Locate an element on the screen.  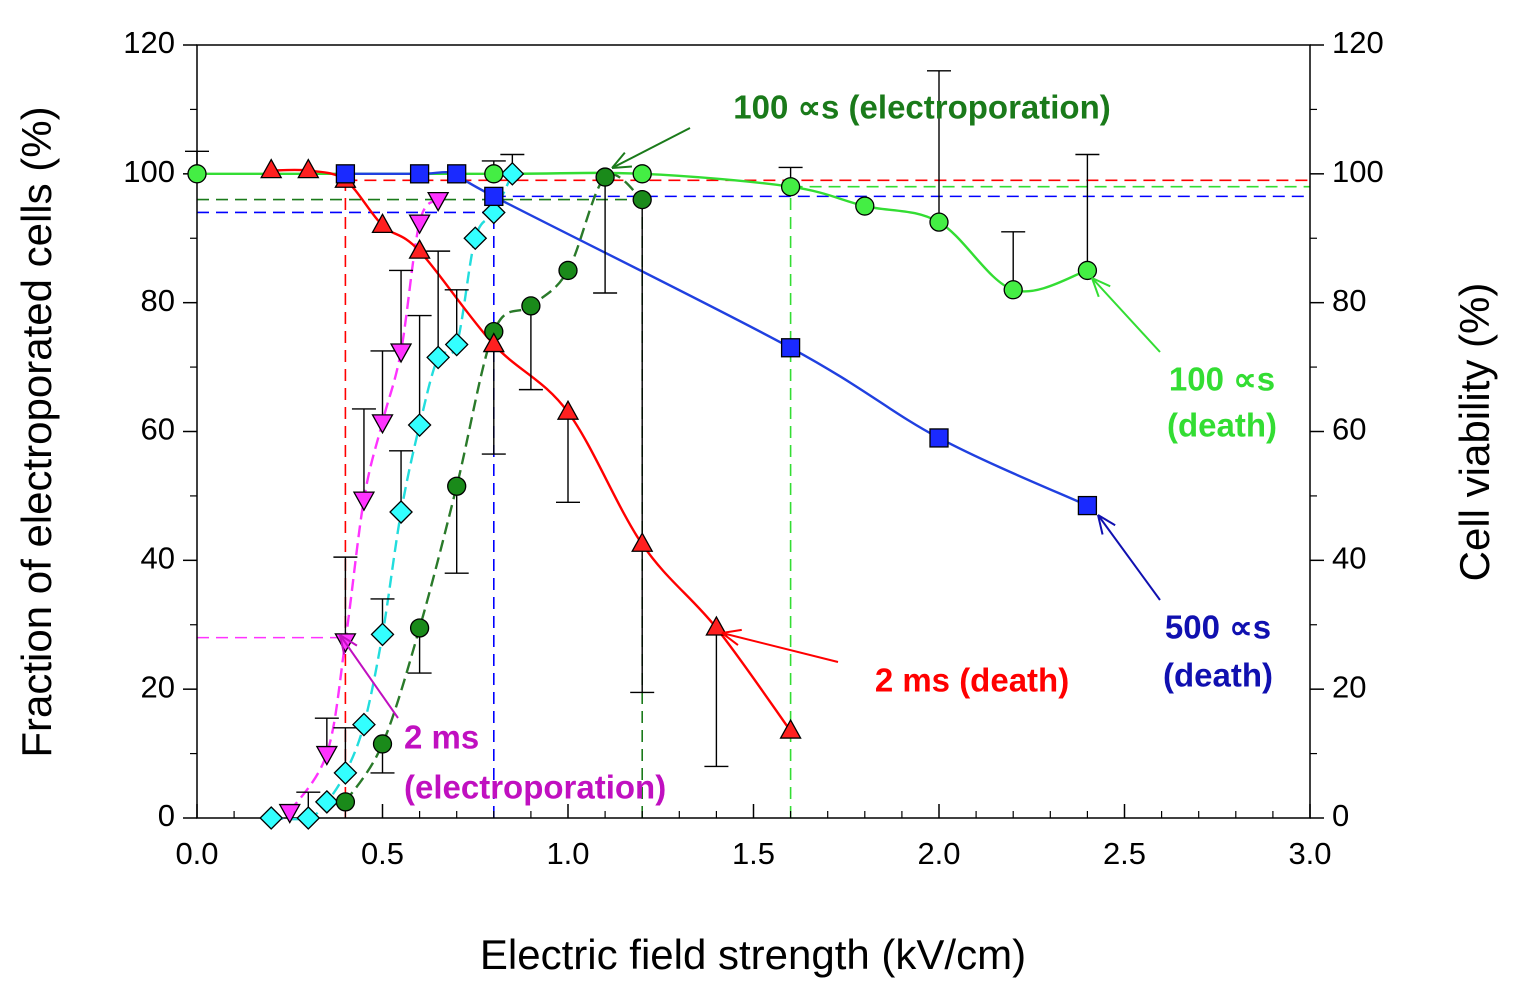
annotation: 2 ms (death) is located at coordinates (972, 680).